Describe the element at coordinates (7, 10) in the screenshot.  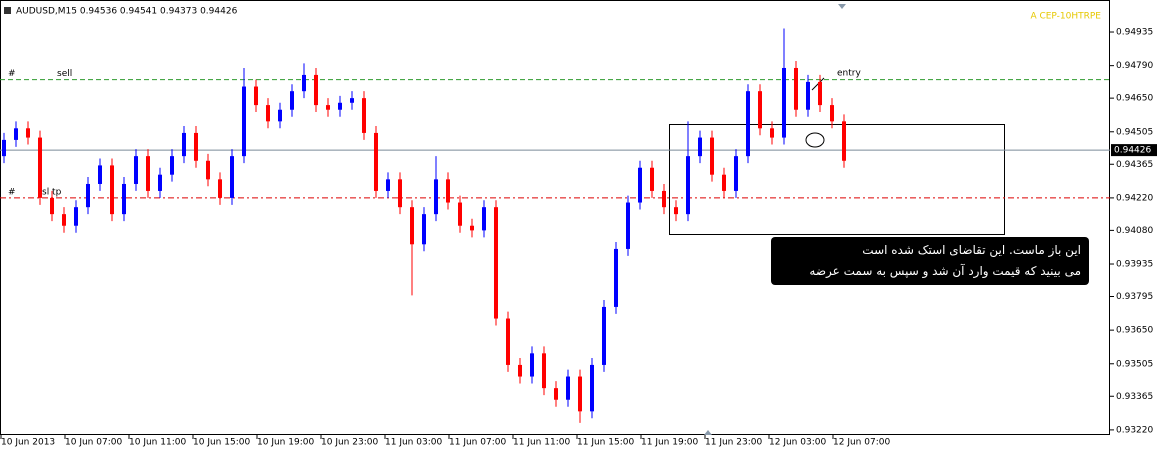
I see `chart-icon` at that location.